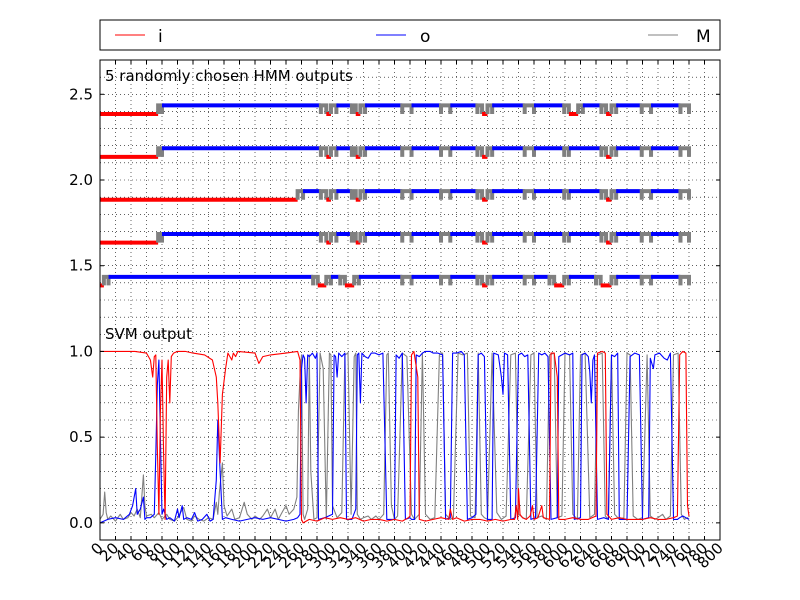 The height and width of the screenshot is (600, 800). Describe the element at coordinates (160, 37) in the screenshot. I see `legend-label-i: i` at that location.